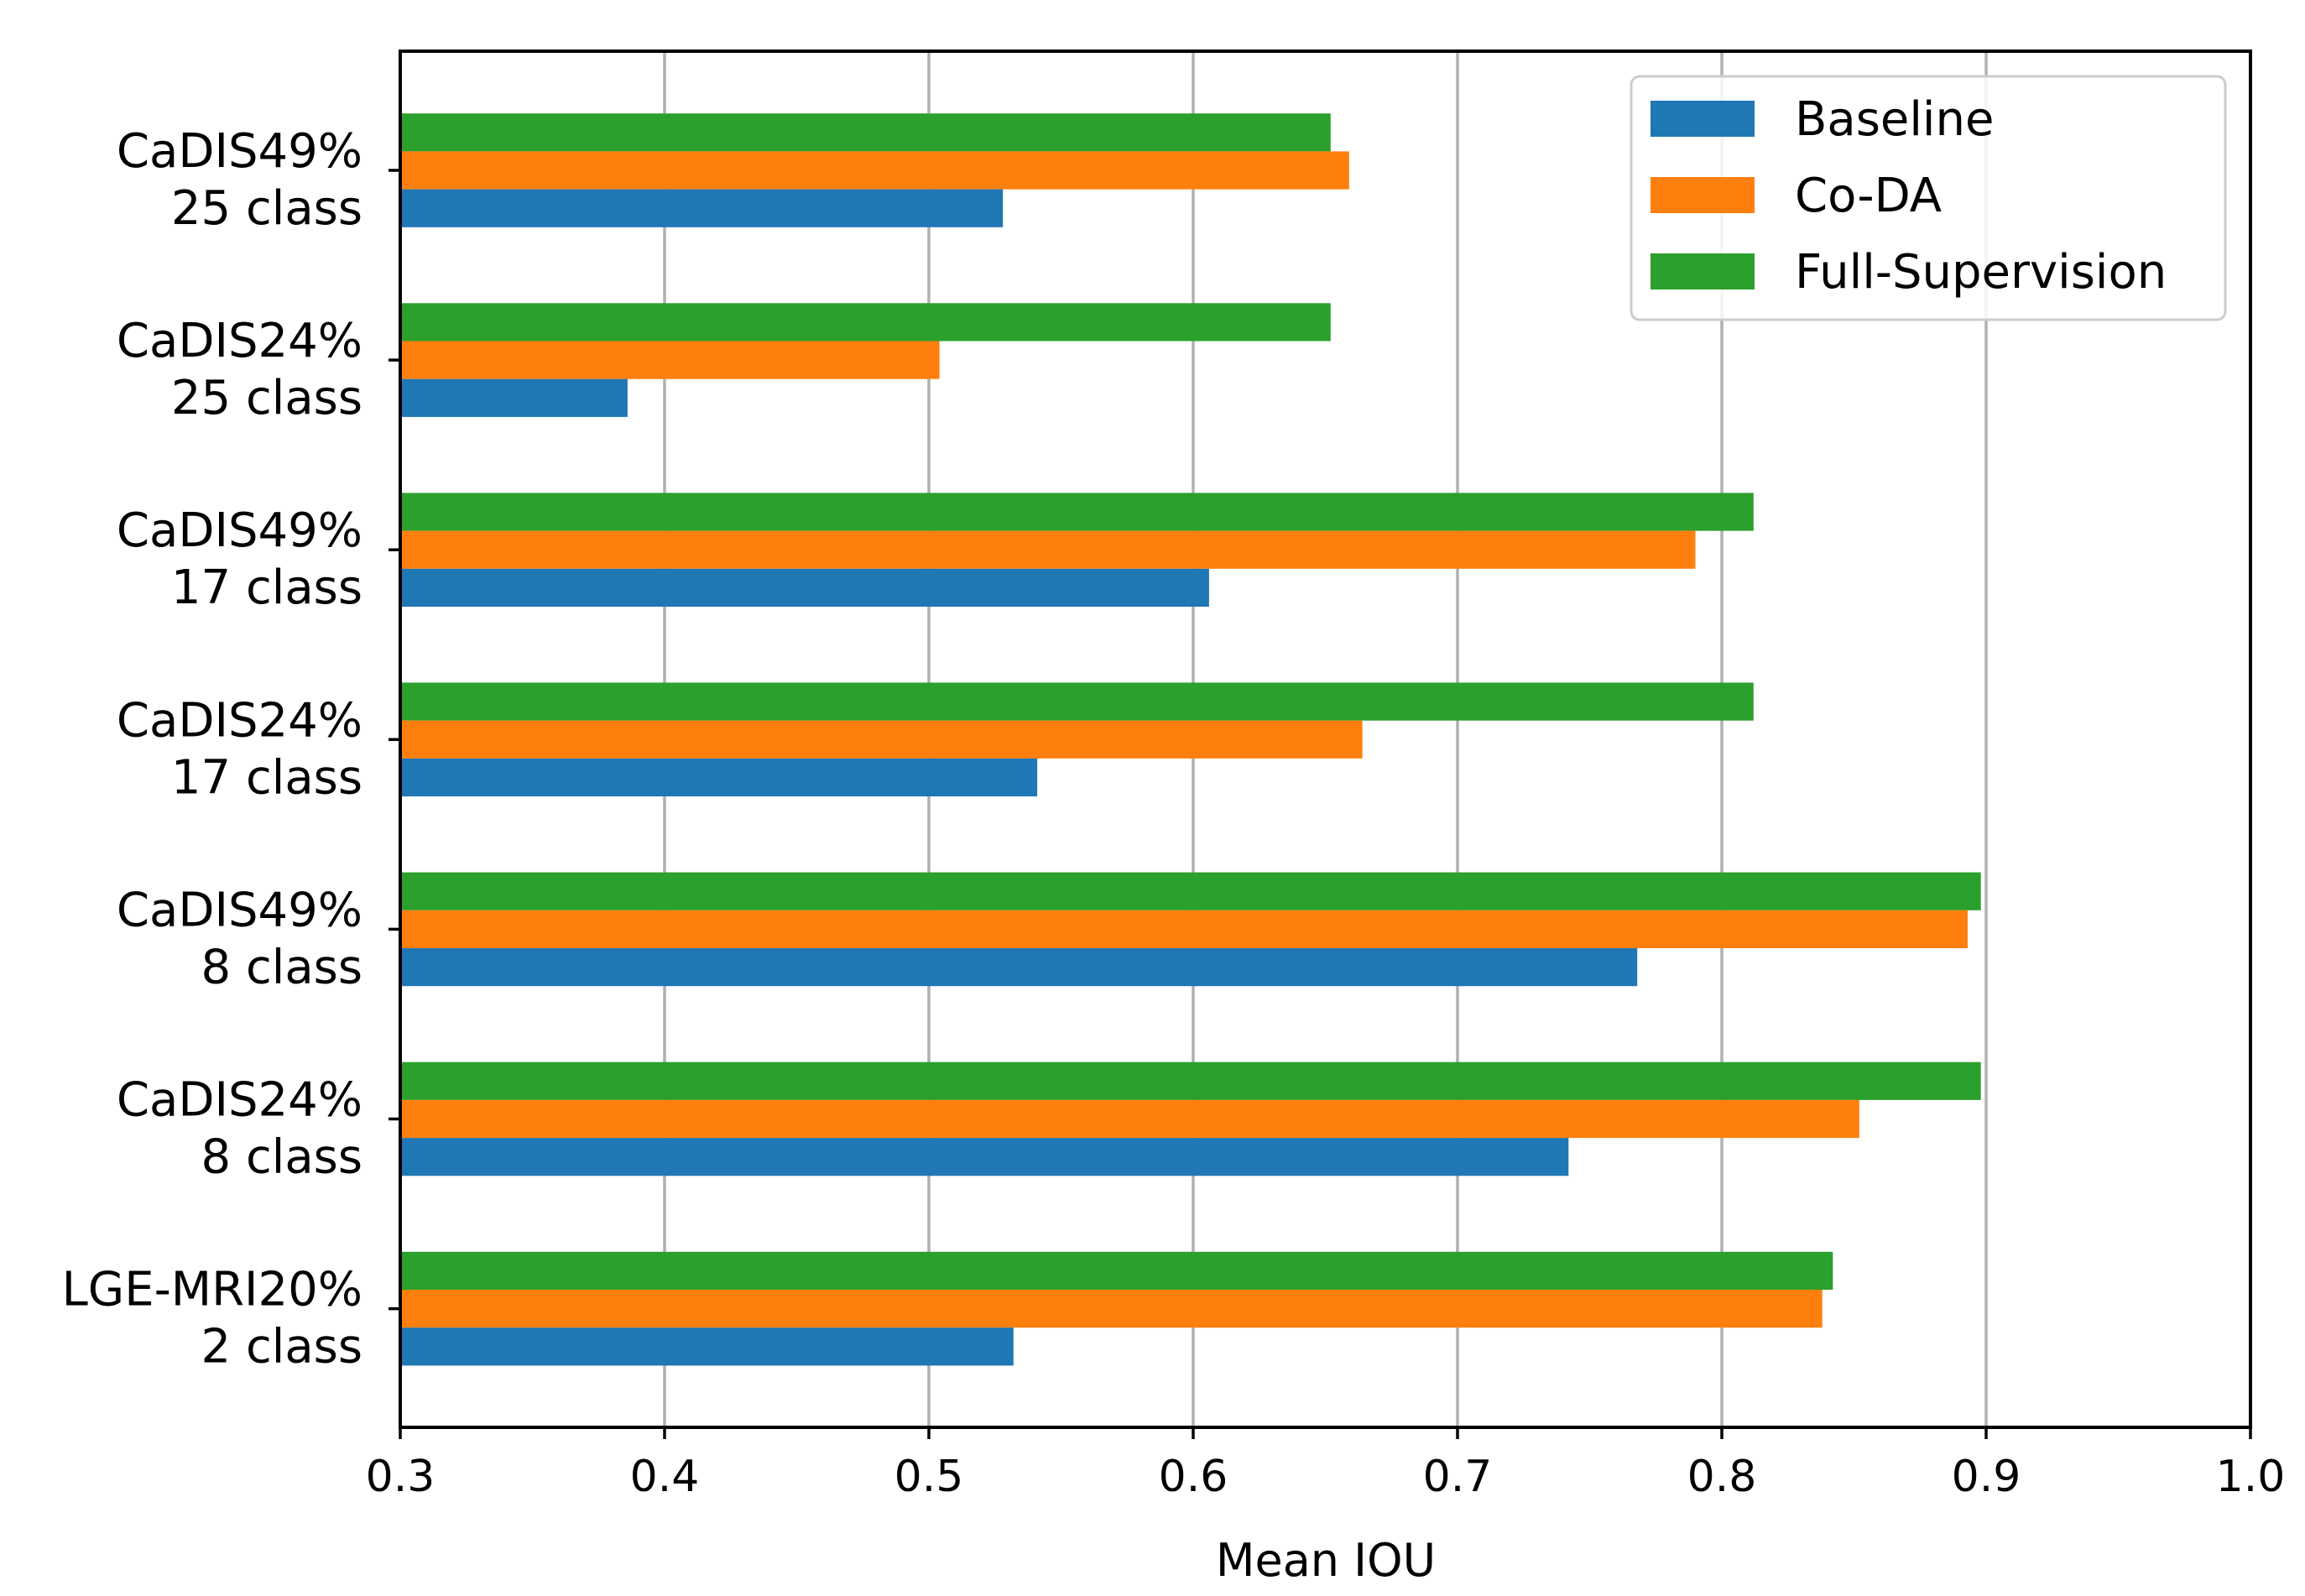 The width and height of the screenshot is (2305, 1596). Describe the element at coordinates (665, 1477) in the screenshot. I see `x-tick-label: 0.4` at that location.